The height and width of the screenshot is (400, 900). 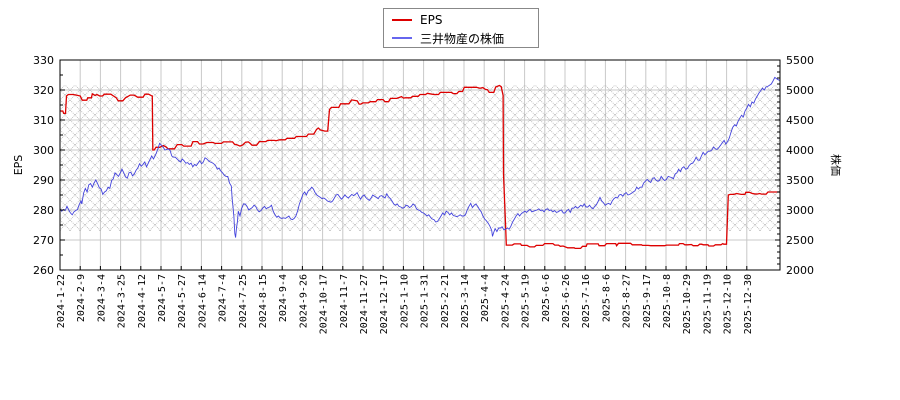 I want to click on x-tick-label: 2025-4-4, so click(x=485, y=298).